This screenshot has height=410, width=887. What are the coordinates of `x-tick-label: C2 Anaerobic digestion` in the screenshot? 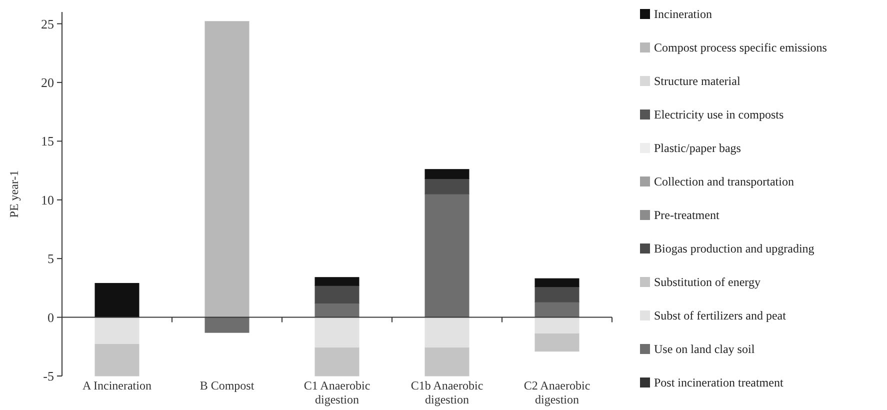 It's located at (557, 392).